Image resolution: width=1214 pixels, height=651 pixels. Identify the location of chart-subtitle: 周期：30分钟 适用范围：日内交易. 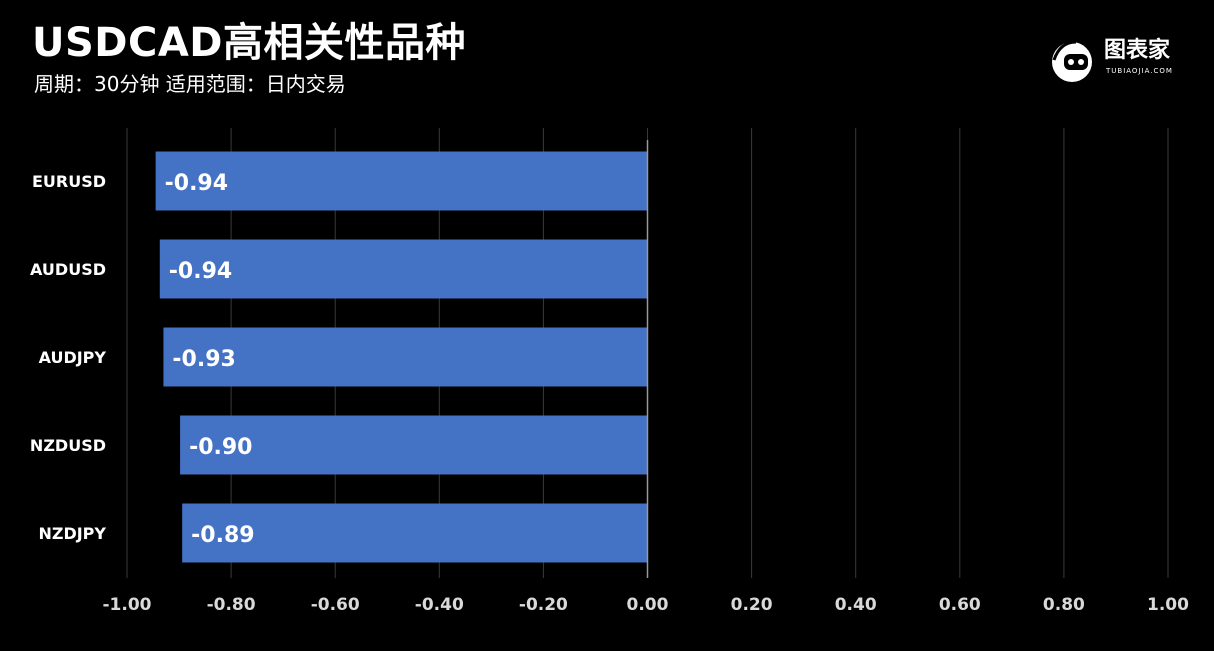
(190, 84).